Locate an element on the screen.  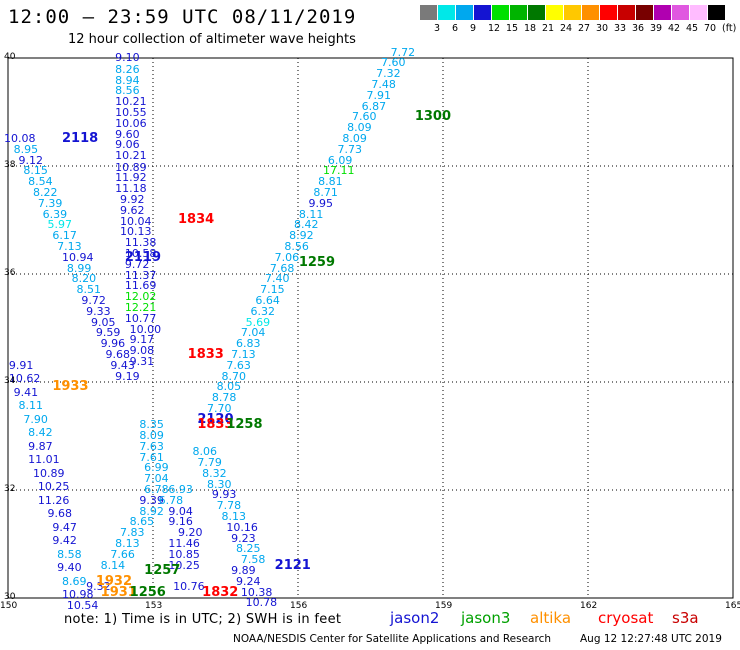
wave-height-label: 8.81 is located at coordinates (330, 182).